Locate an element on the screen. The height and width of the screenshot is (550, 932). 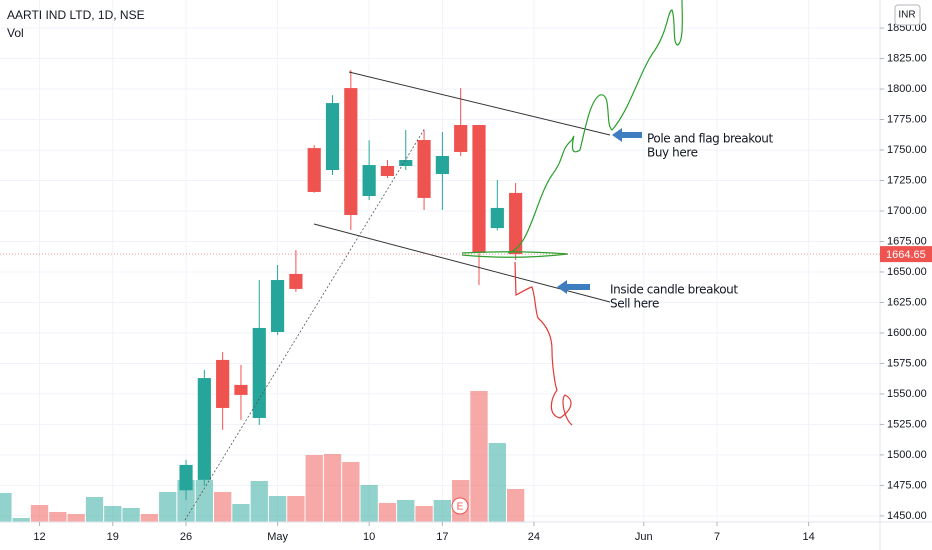
y-tick-label: 1775.00 is located at coordinates (907, 119).